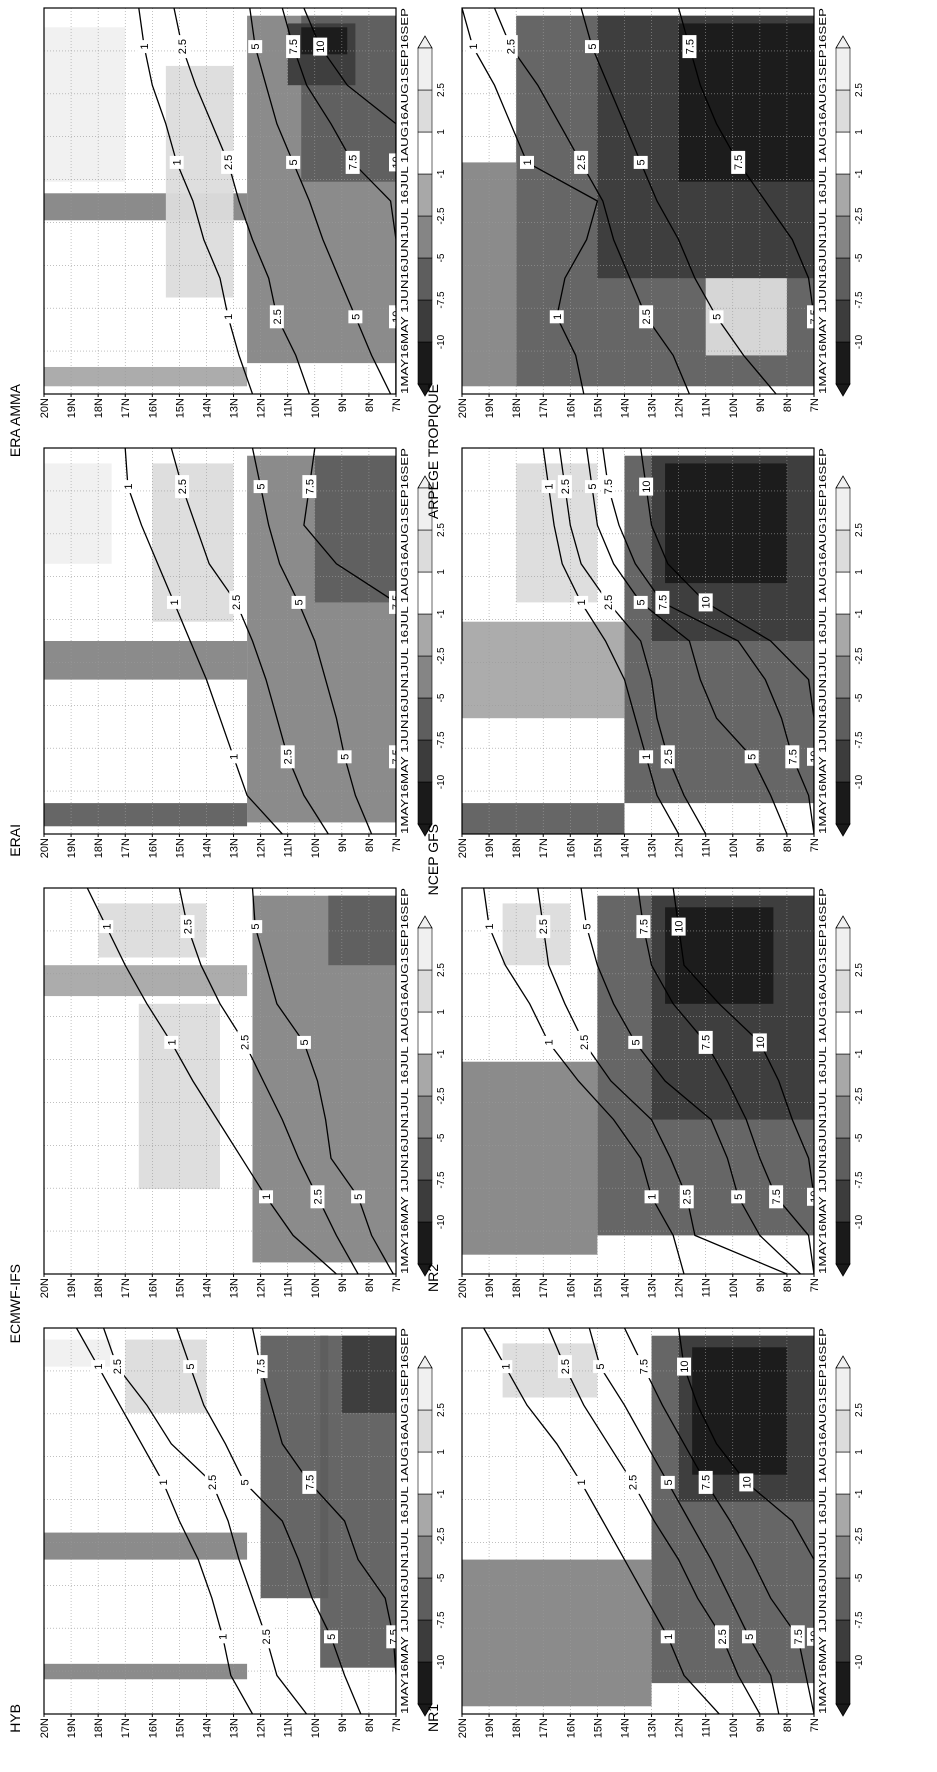  I want to click on panel-title: ECMWF-IFS, so click(15, 1303).